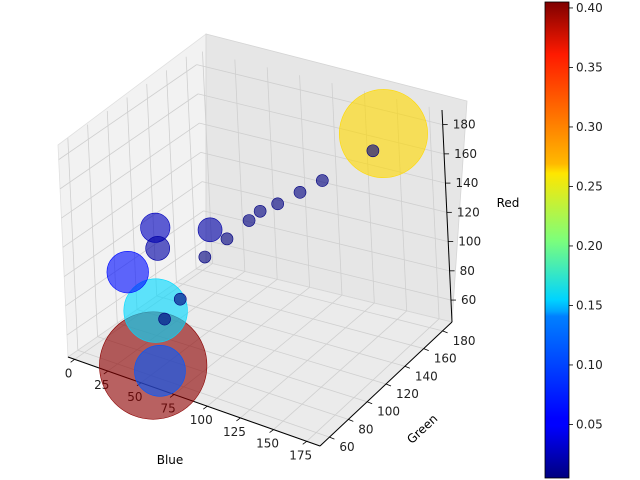  What do you see at coordinates (464, 341) in the screenshot?
I see `y-tick-label: 180` at bounding box center [464, 341].